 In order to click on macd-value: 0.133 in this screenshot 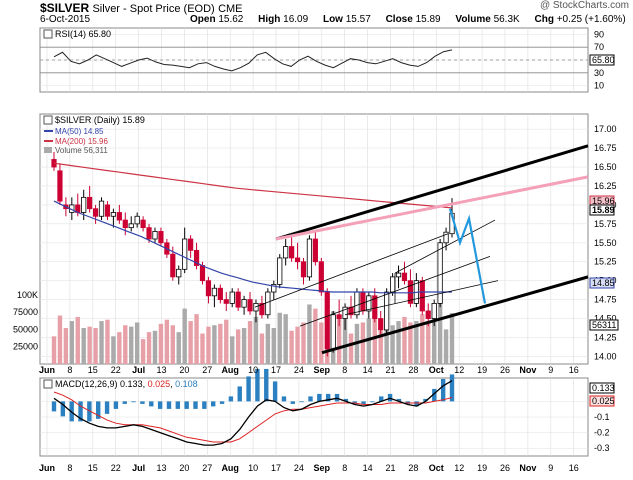, I will do `click(131, 384)`.